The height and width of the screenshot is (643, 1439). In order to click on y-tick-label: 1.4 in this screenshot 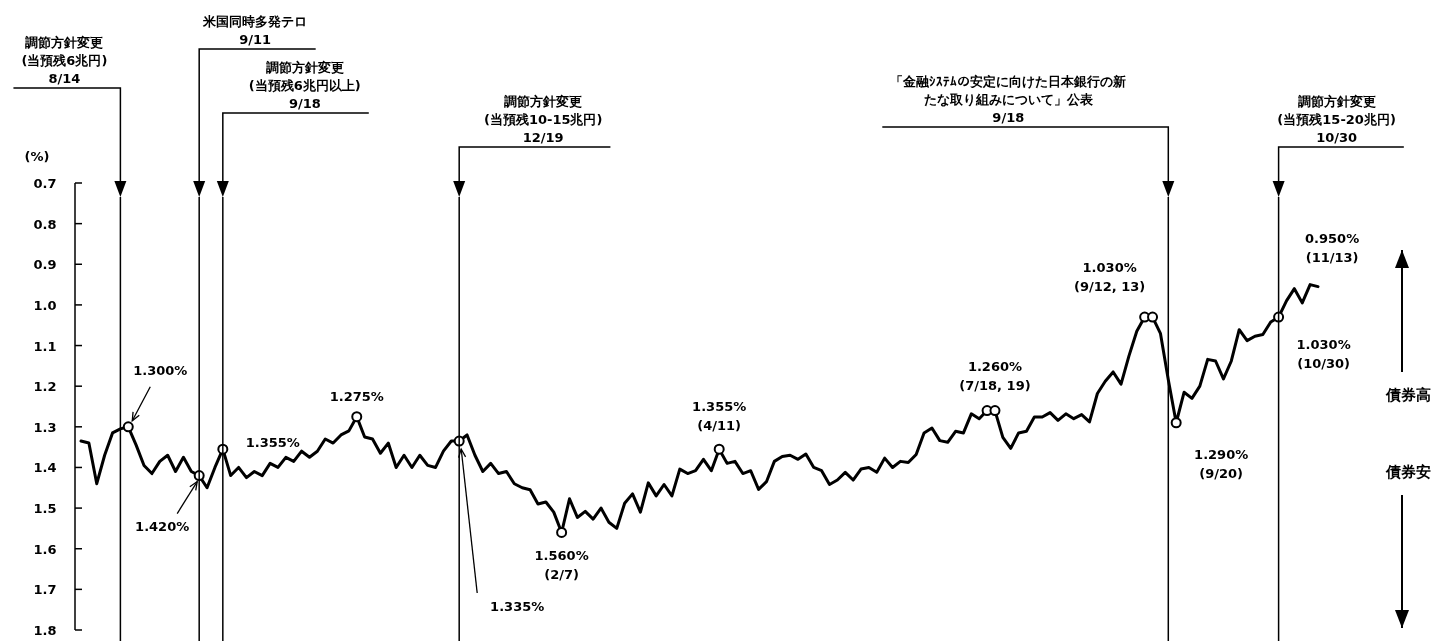, I will do `click(45, 467)`.